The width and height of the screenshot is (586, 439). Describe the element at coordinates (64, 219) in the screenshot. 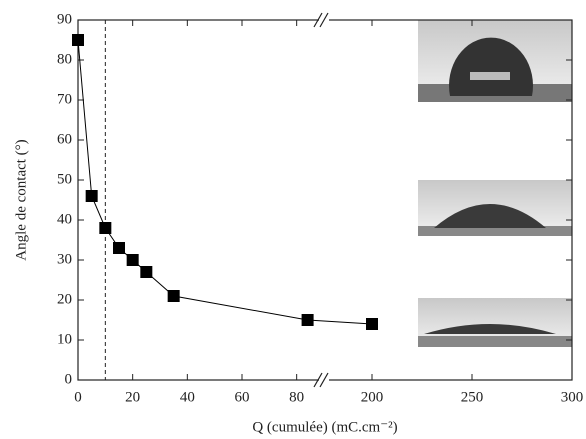

I see `y-tick-label: 40` at that location.